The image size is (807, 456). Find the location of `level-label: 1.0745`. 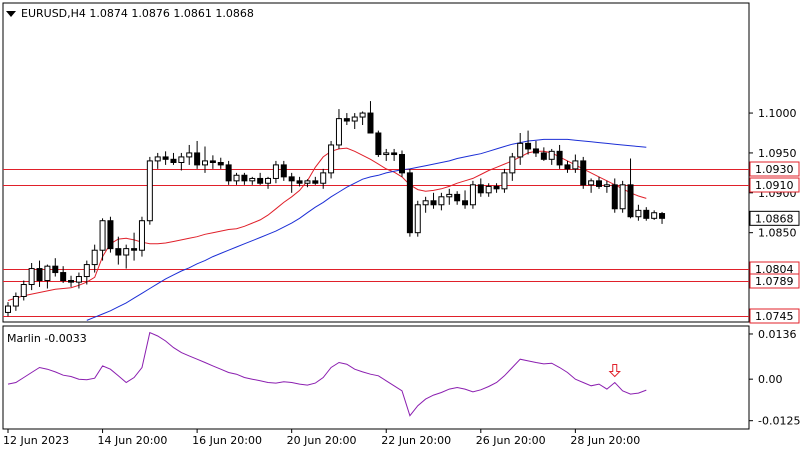

level-label: 1.0745 is located at coordinates (774, 316).